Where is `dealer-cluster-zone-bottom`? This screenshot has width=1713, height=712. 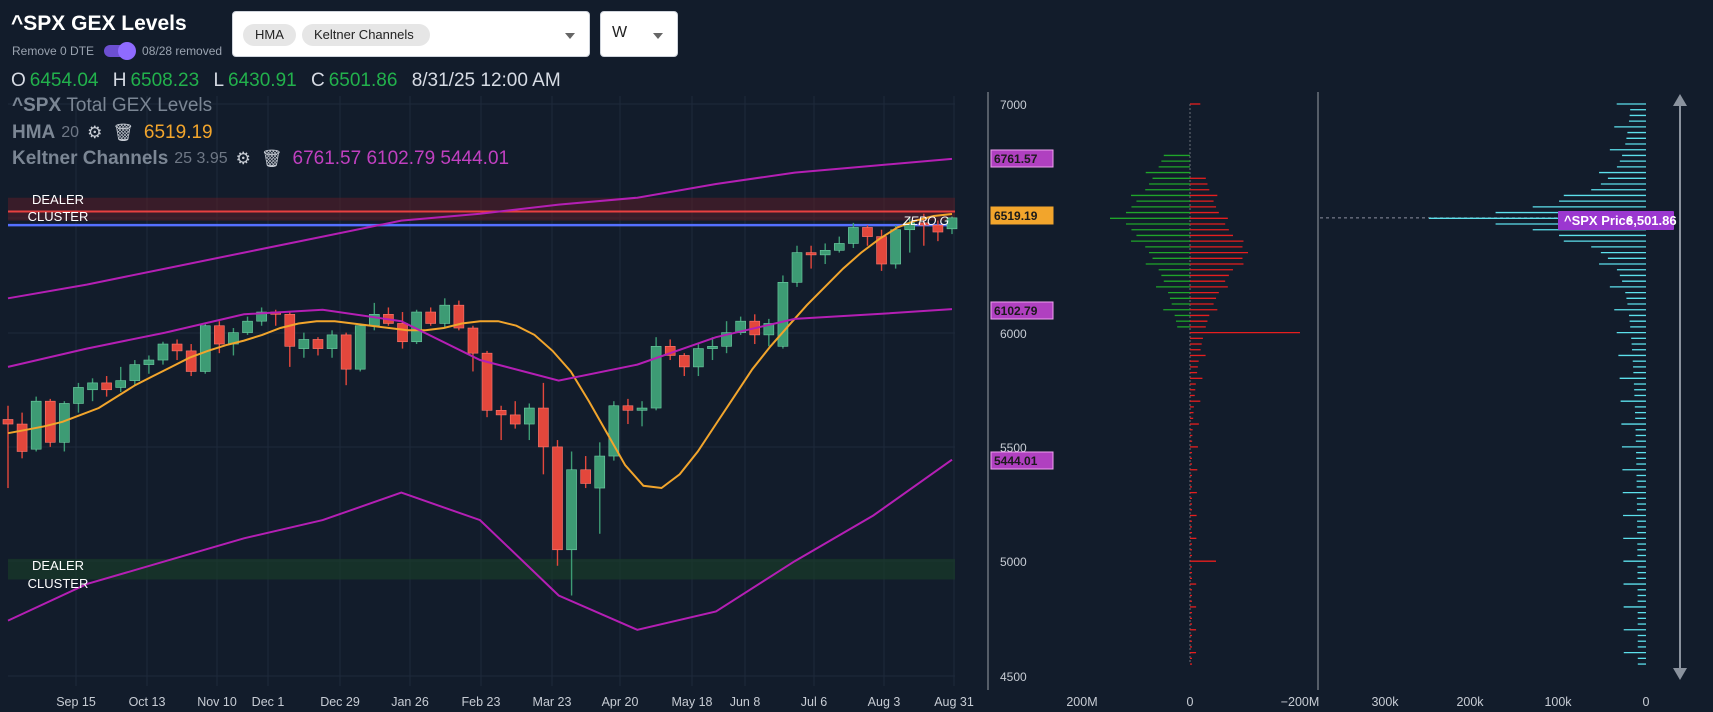
dealer-cluster-zone-bottom is located at coordinates (481, 569).